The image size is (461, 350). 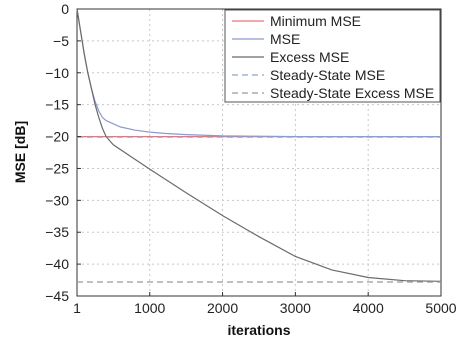 What do you see at coordinates (149, 308) in the screenshot?
I see `x-tick-label: 1000` at bounding box center [149, 308].